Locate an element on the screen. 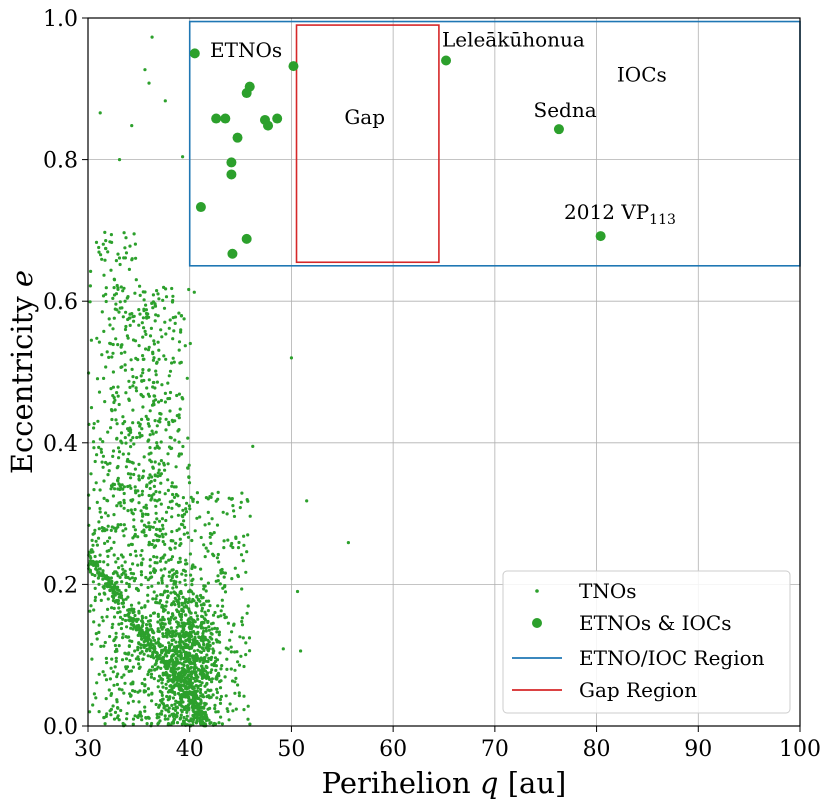  y-tick-label: 0.6 is located at coordinates (60, 302).